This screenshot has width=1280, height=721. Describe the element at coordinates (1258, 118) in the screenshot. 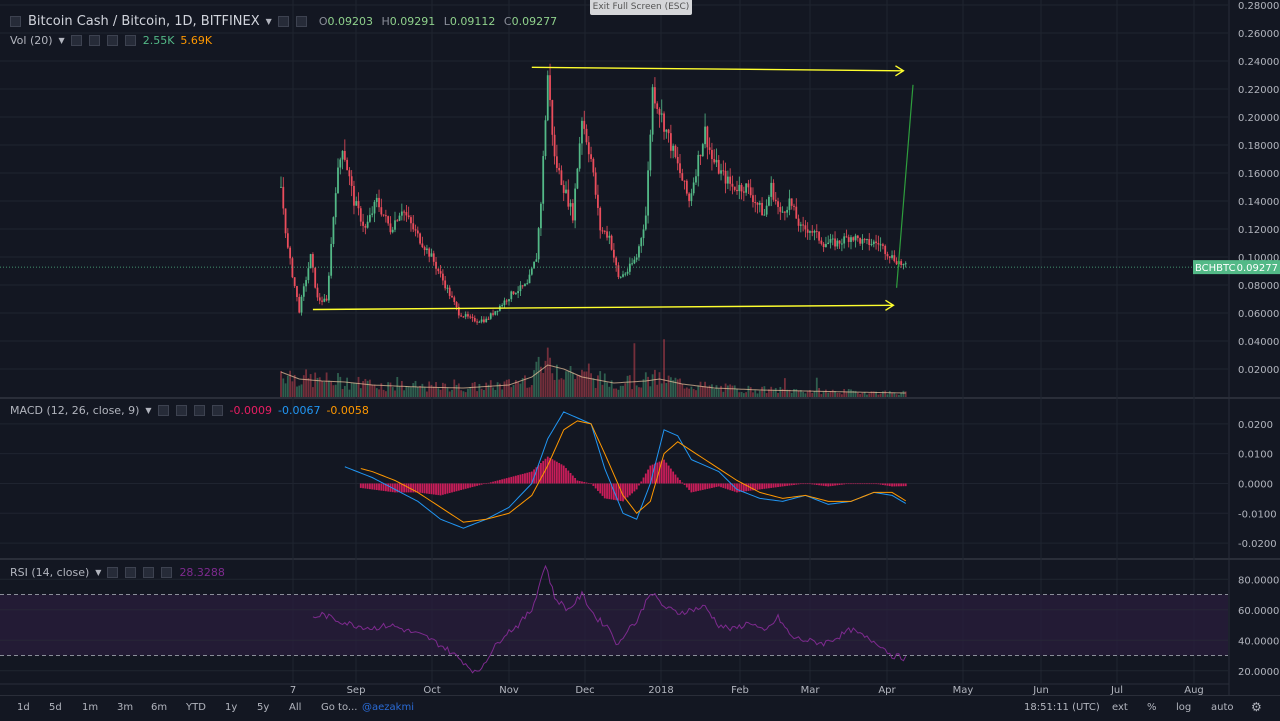

I see `price-tick-label: 0.20000` at that location.